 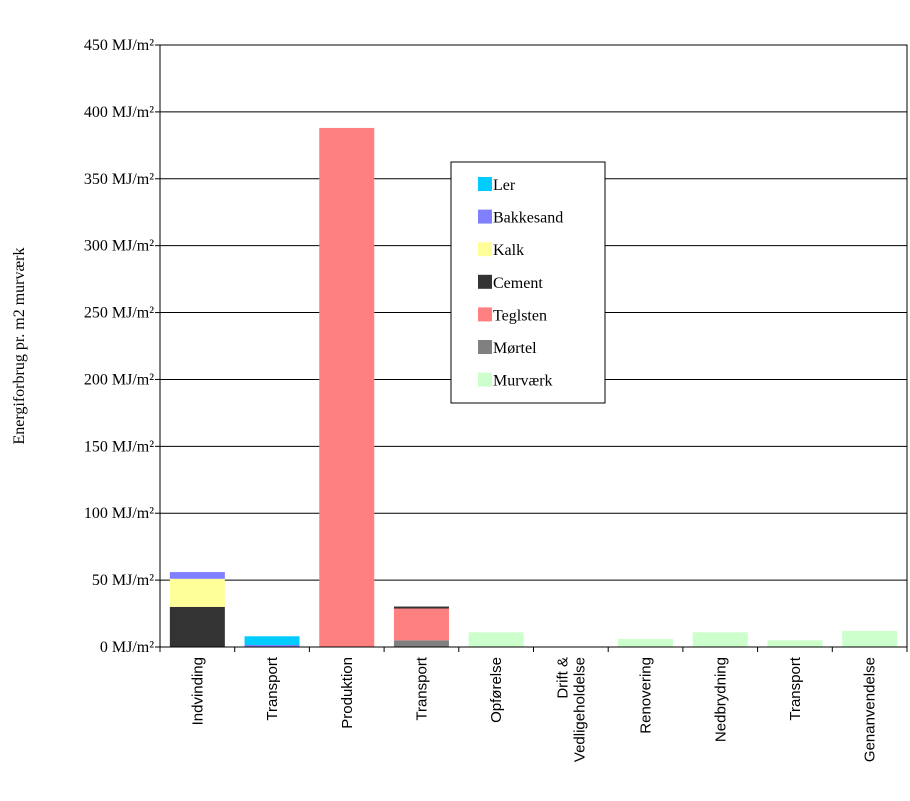 What do you see at coordinates (528, 218) in the screenshot?
I see `legend-label: Bakkesand` at bounding box center [528, 218].